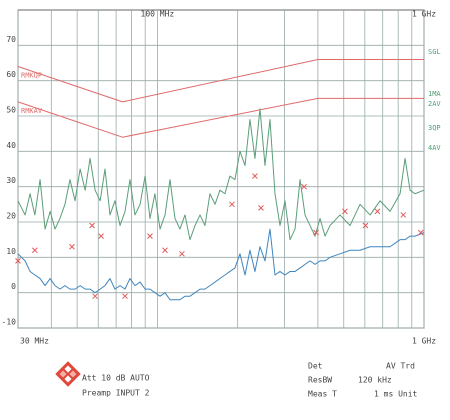 This screenshot has height=420, width=450. I want to click on trace-label: 3QP, so click(434, 128).